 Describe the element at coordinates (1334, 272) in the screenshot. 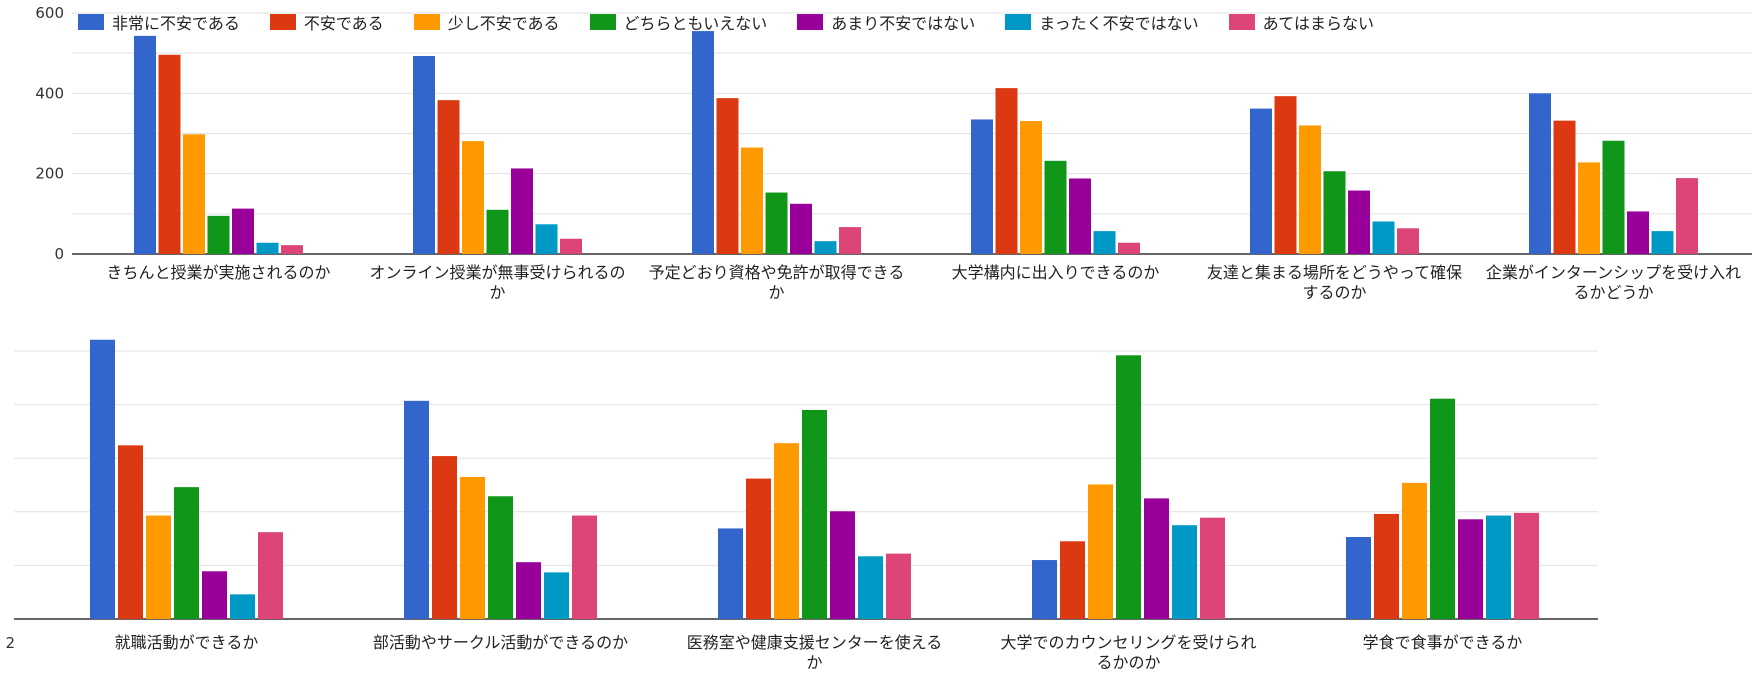

I see `x-category-label: 友達と集まる場所をどうやって確保` at that location.